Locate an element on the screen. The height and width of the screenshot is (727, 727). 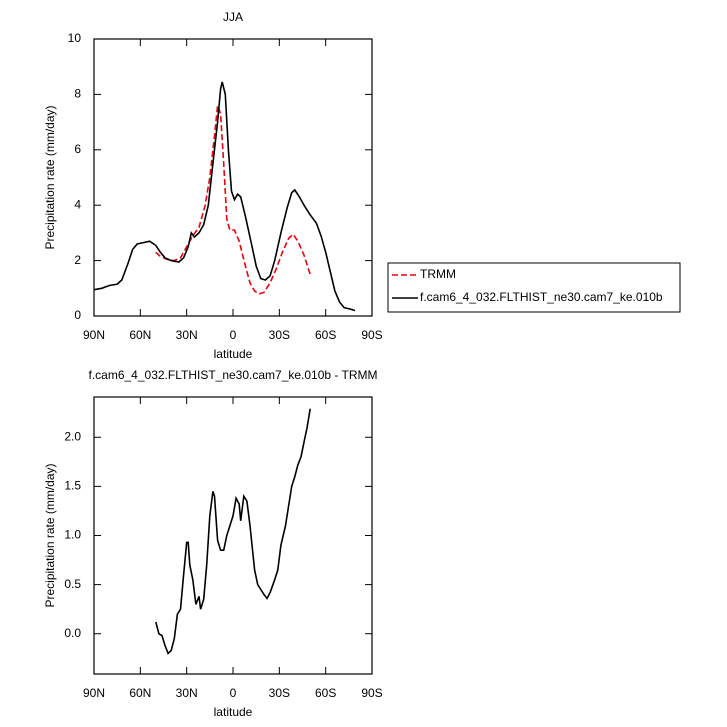
chart-title: JJA is located at coordinates (233, 17).